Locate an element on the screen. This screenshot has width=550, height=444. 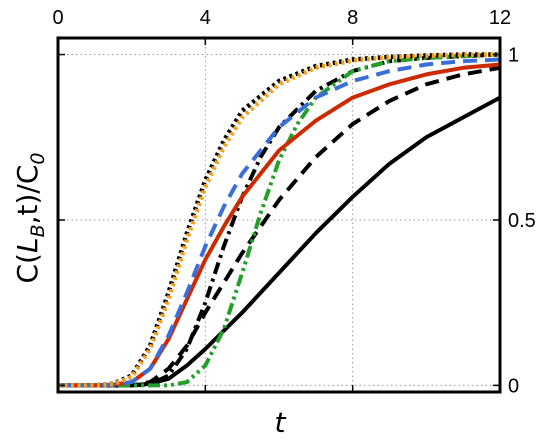
y-axis-label-c: C( is located at coordinates (27, 268).